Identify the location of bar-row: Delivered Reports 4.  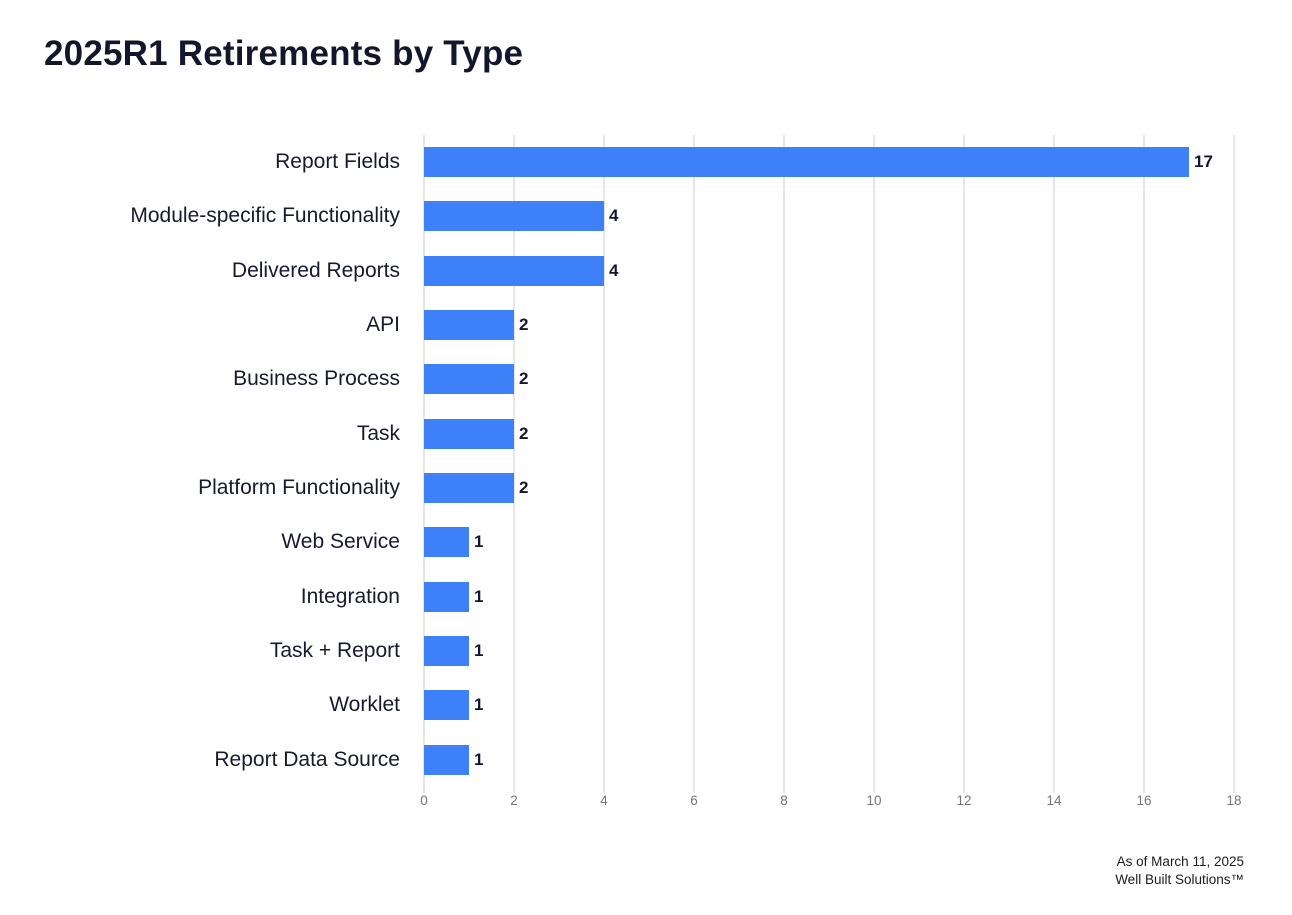
(617, 271).